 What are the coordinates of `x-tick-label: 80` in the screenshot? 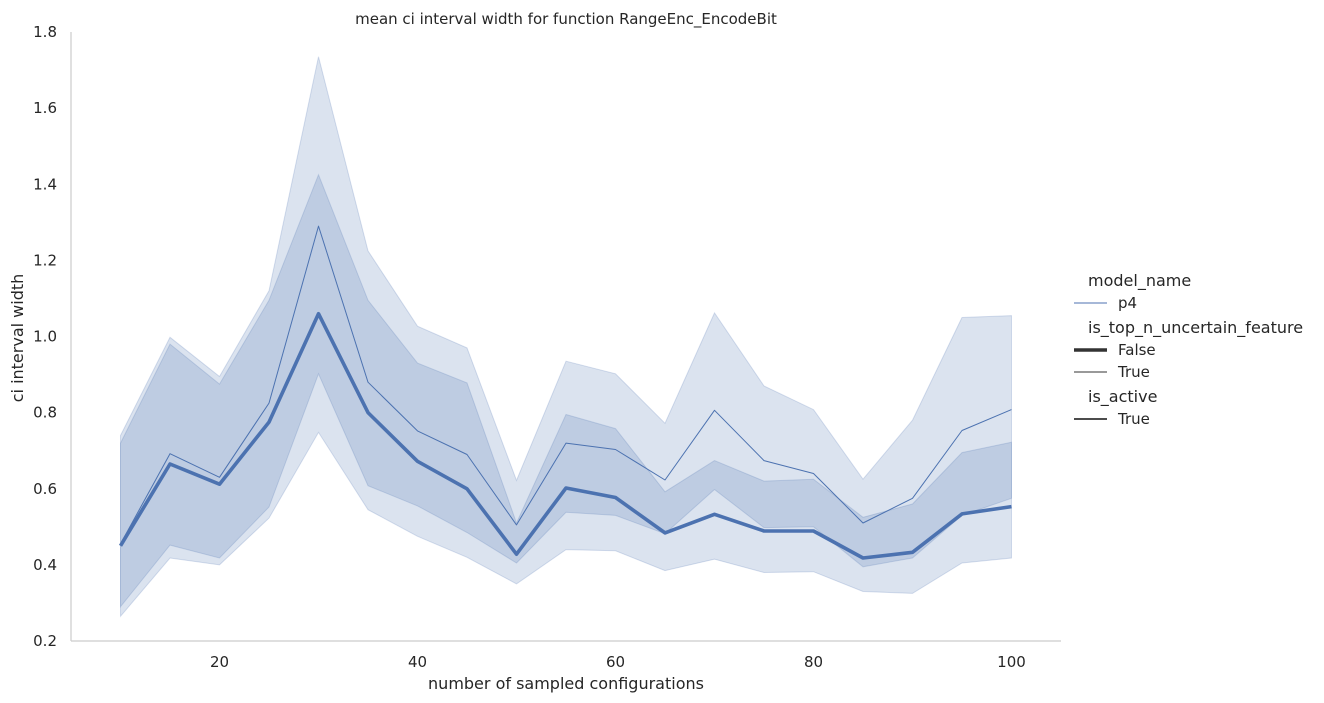 It's located at (813, 662).